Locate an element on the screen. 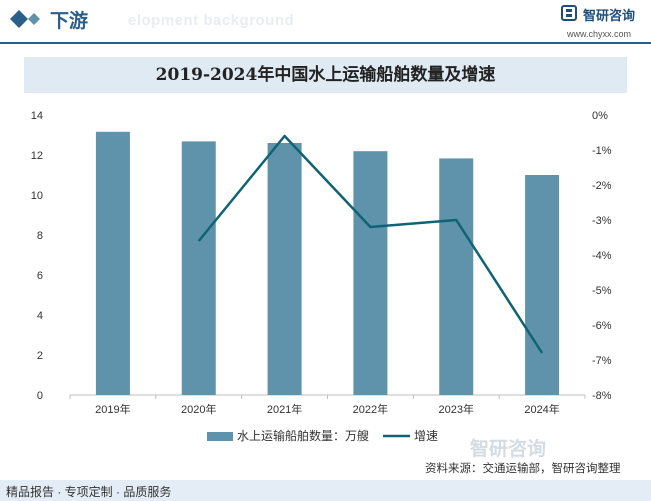 Image resolution: width=651 pixels, height=501 pixels. x-tick-label: 2019年 is located at coordinates (112, 409).